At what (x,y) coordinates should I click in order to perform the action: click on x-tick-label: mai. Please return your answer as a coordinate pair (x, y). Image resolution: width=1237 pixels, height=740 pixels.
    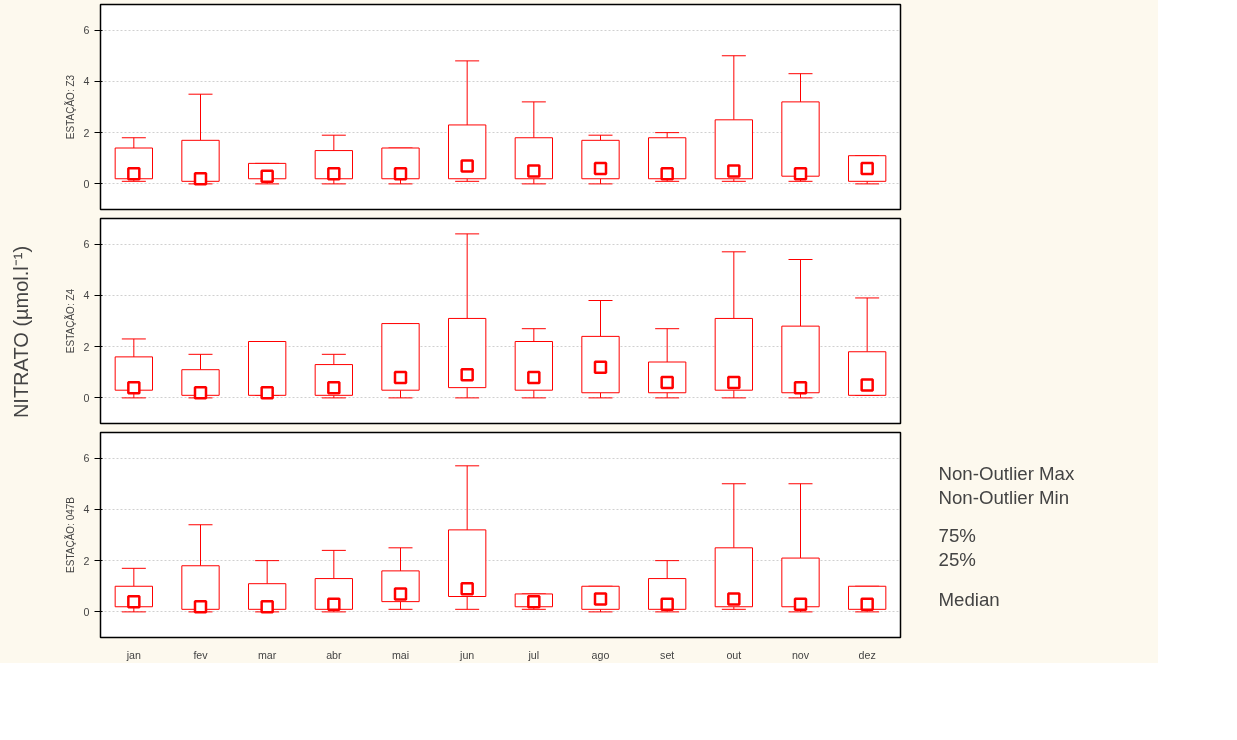
    Looking at the image, I should click on (400, 654).